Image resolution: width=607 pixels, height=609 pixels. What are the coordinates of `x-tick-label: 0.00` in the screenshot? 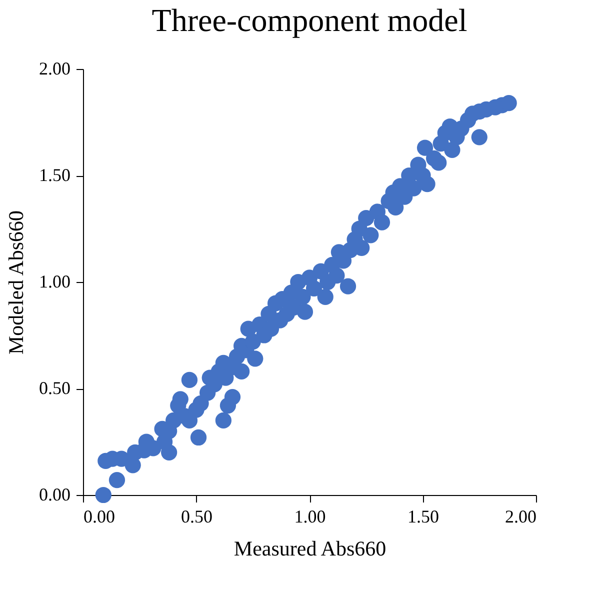 It's located at (99, 516).